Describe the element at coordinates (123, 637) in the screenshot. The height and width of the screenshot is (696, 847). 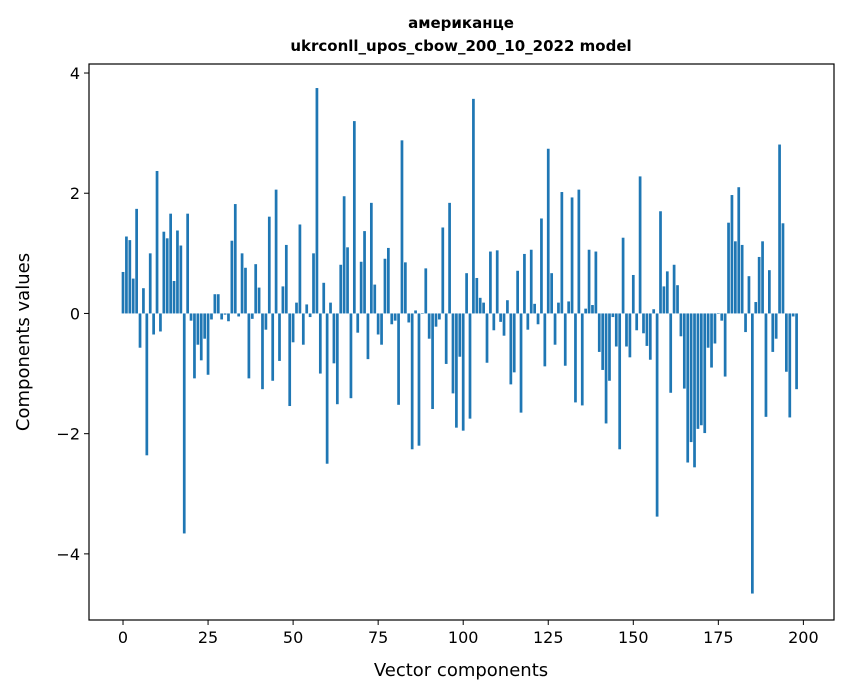
I see `x-tick-label: 0` at that location.